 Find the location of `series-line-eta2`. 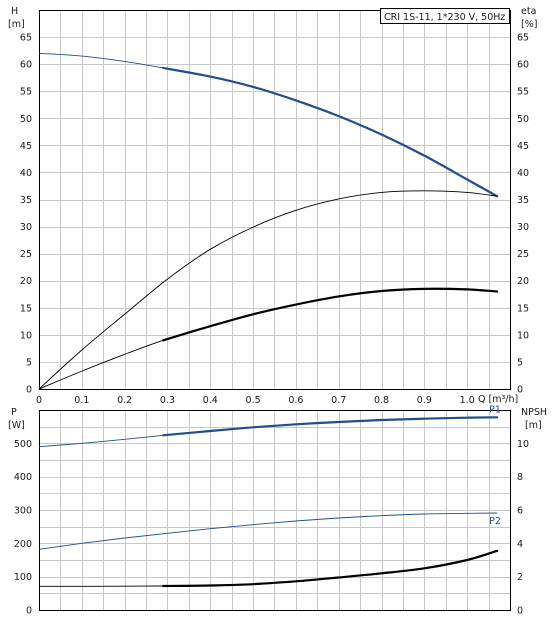

series-line-eta2 is located at coordinates (268, 339).